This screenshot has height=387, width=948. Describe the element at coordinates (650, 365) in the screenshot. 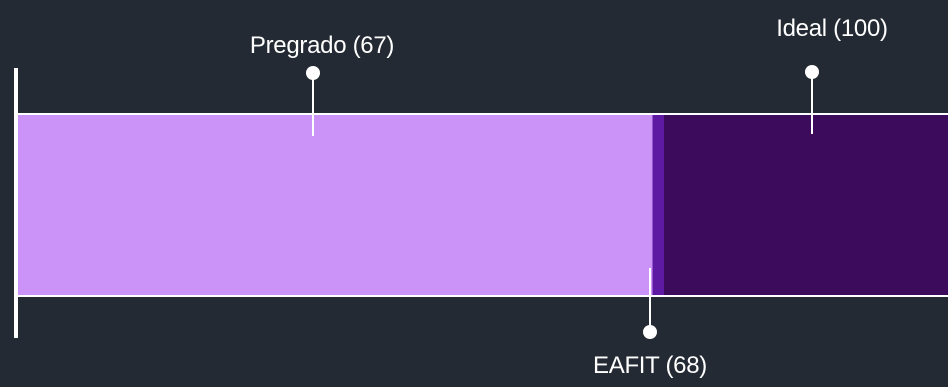

I see `annotation-eafit-label: EAFIT (68)` at that location.